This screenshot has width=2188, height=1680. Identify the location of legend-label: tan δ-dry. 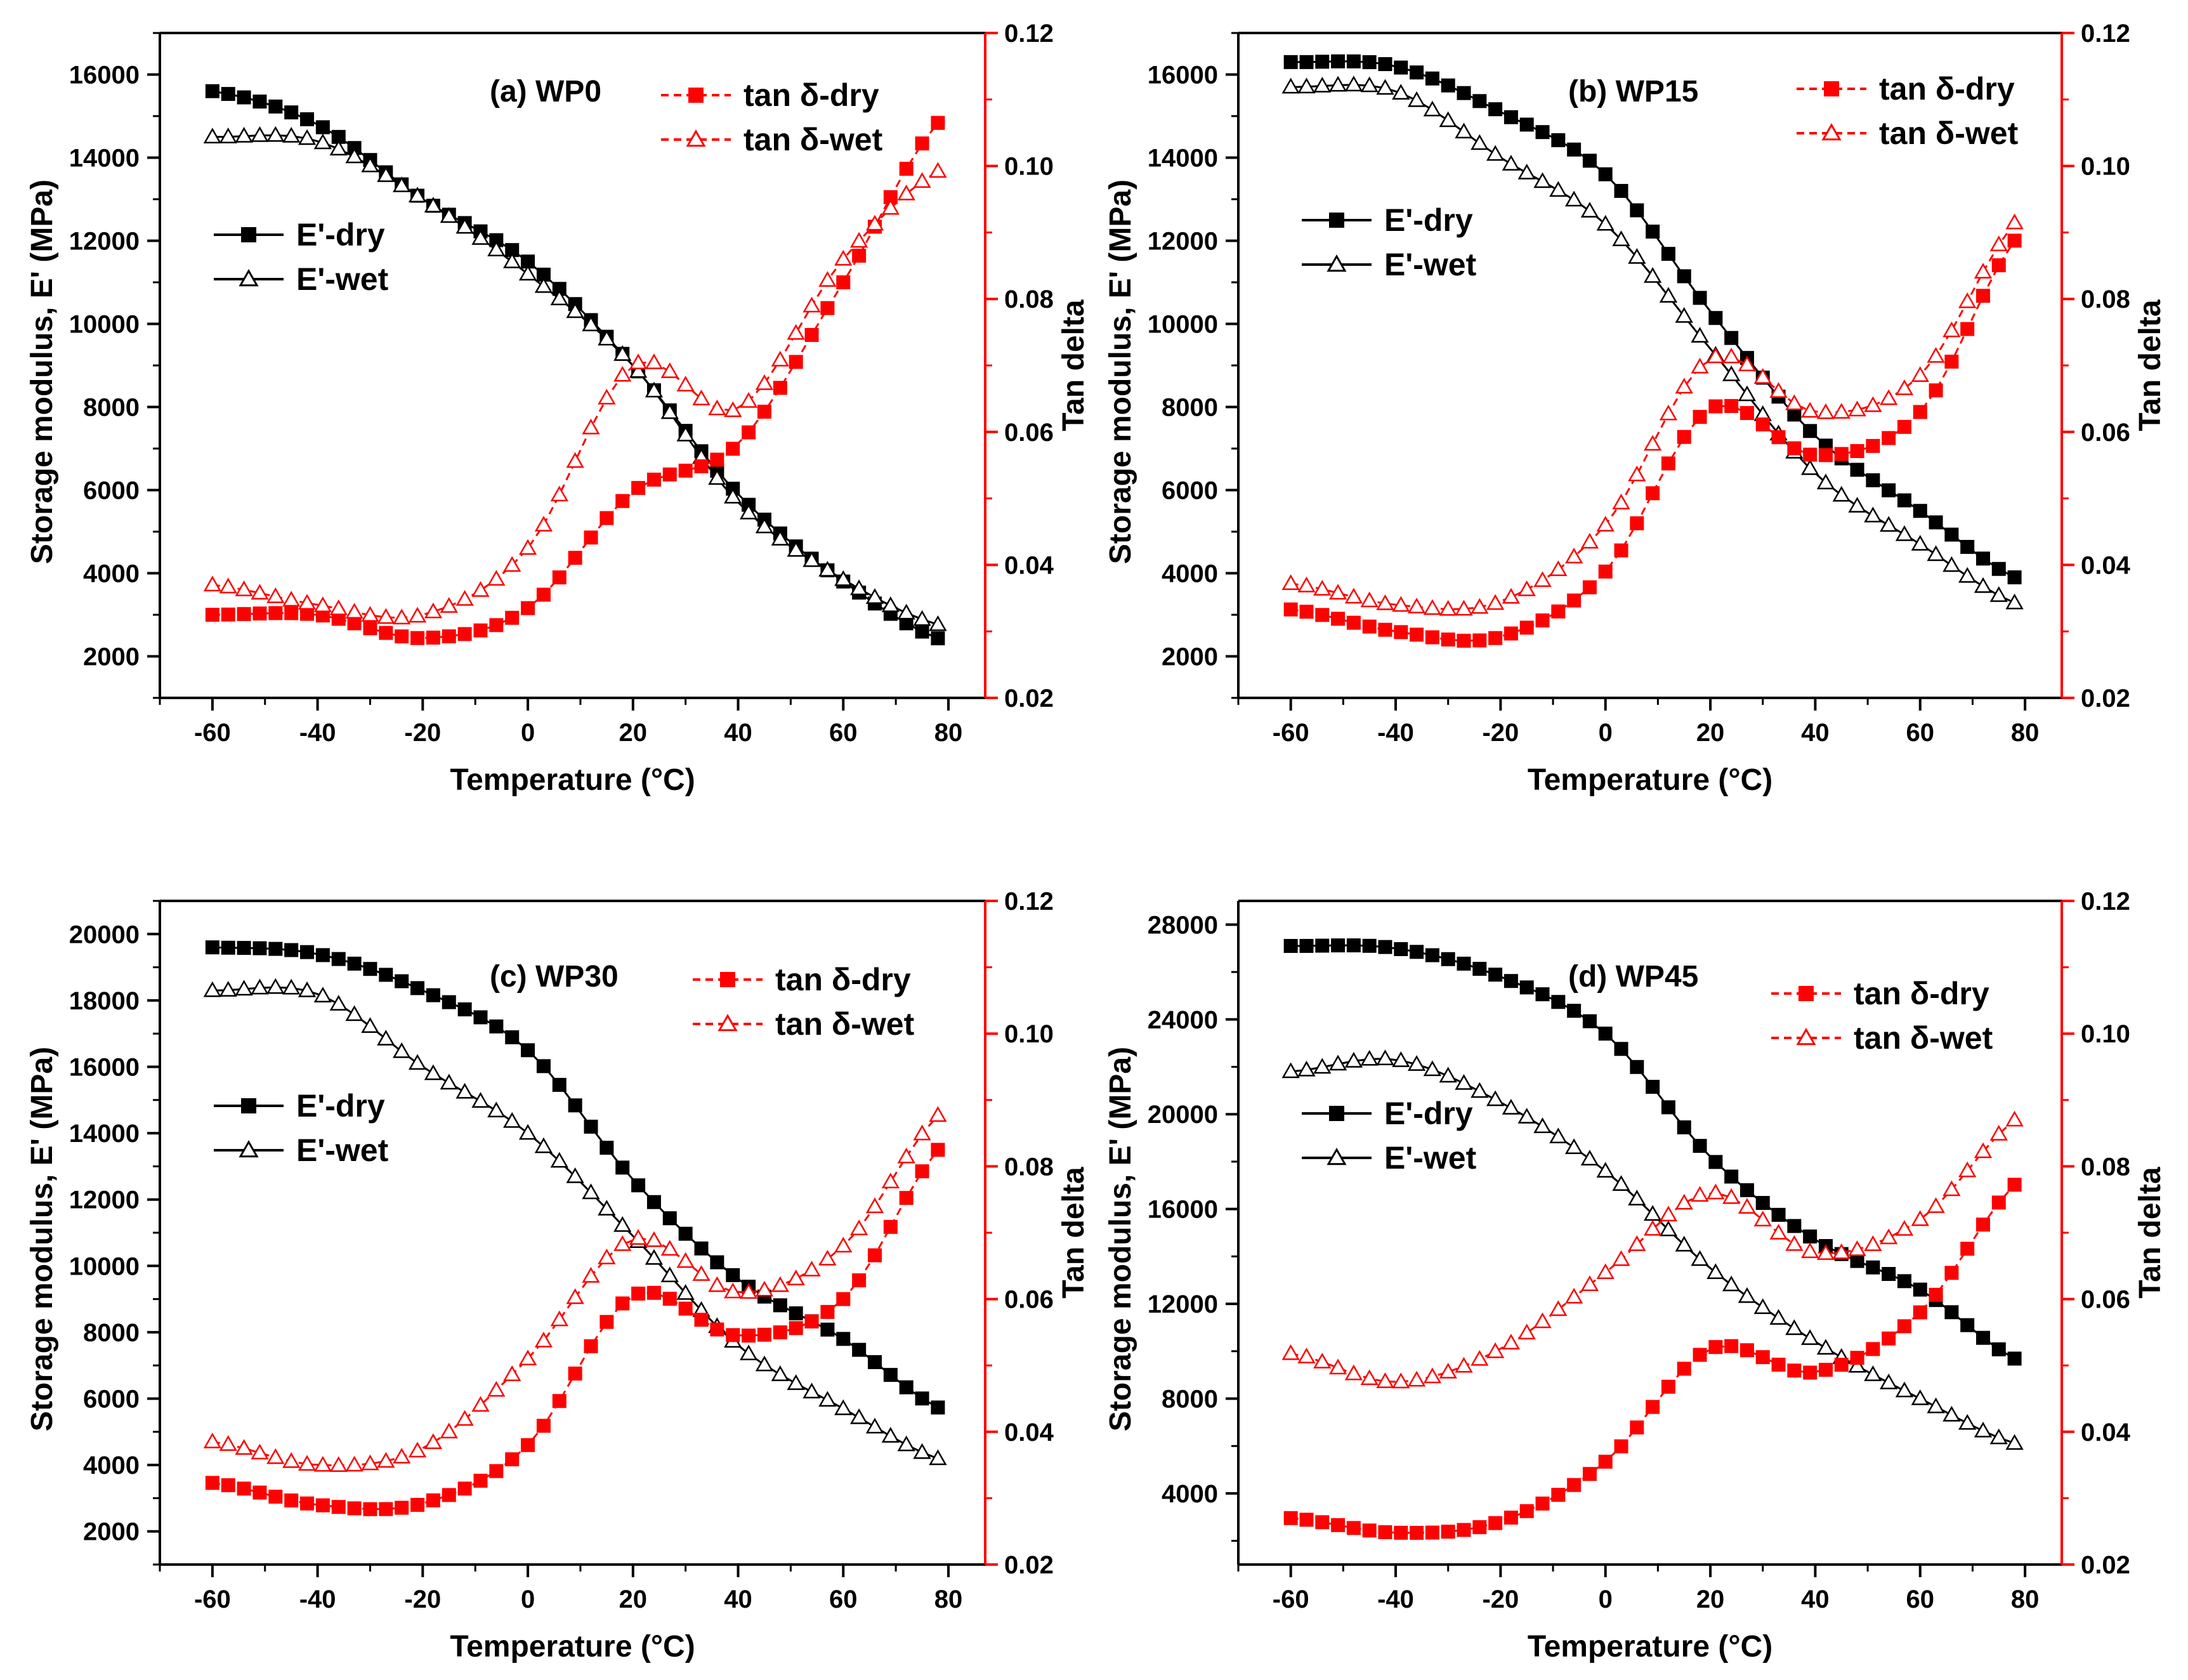
(1947, 89).